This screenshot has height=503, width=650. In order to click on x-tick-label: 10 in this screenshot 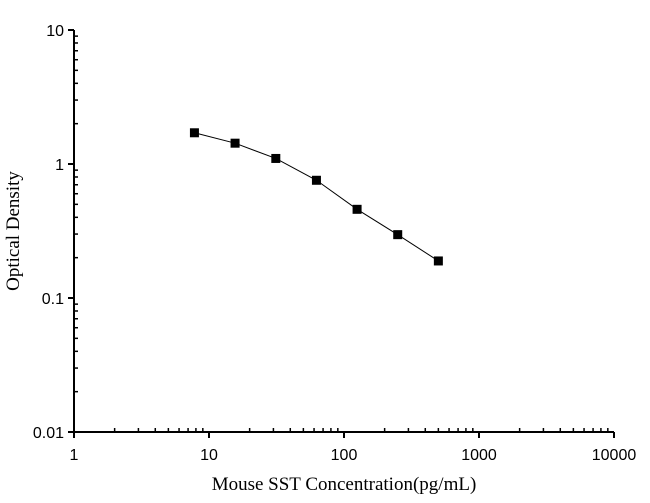, I will do `click(209, 455)`.